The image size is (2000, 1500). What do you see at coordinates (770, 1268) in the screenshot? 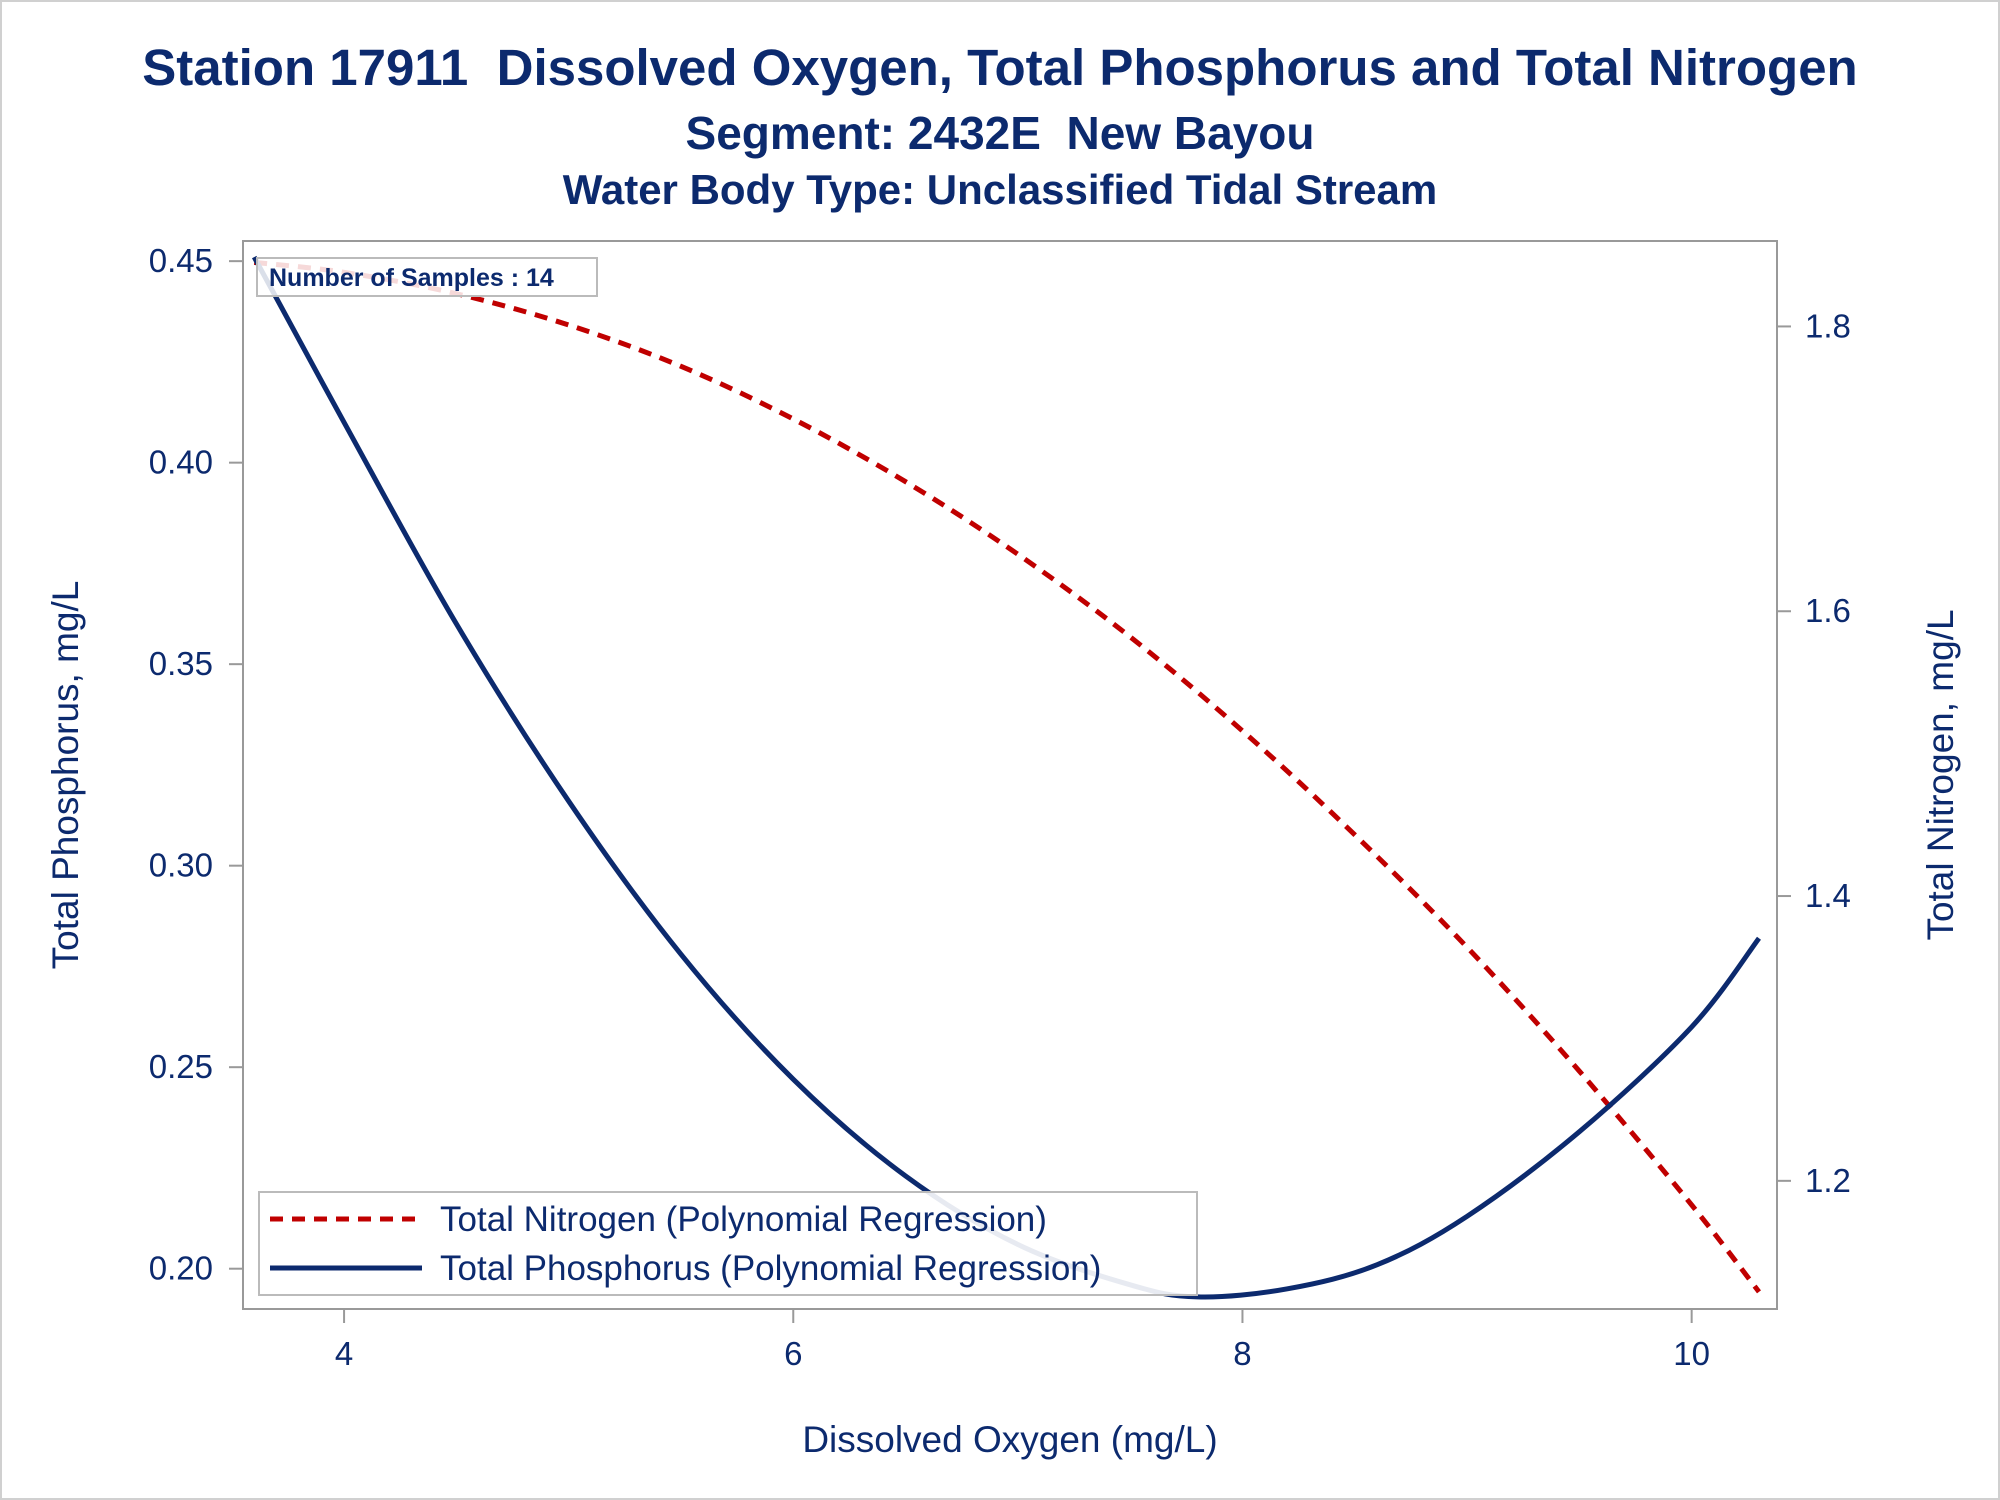
I see `legend-label-phosphorus: Total Phosphorus (Polynomial Regression)` at bounding box center [770, 1268].